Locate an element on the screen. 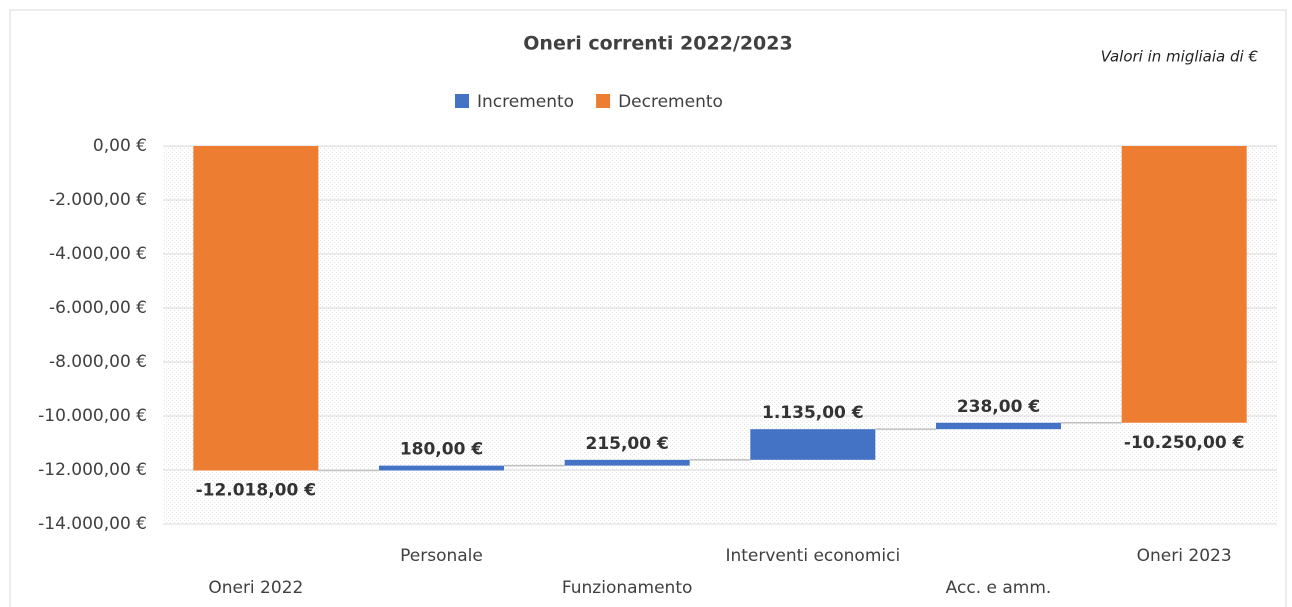  y-tick-label: -10.000,00 € is located at coordinates (92, 416).